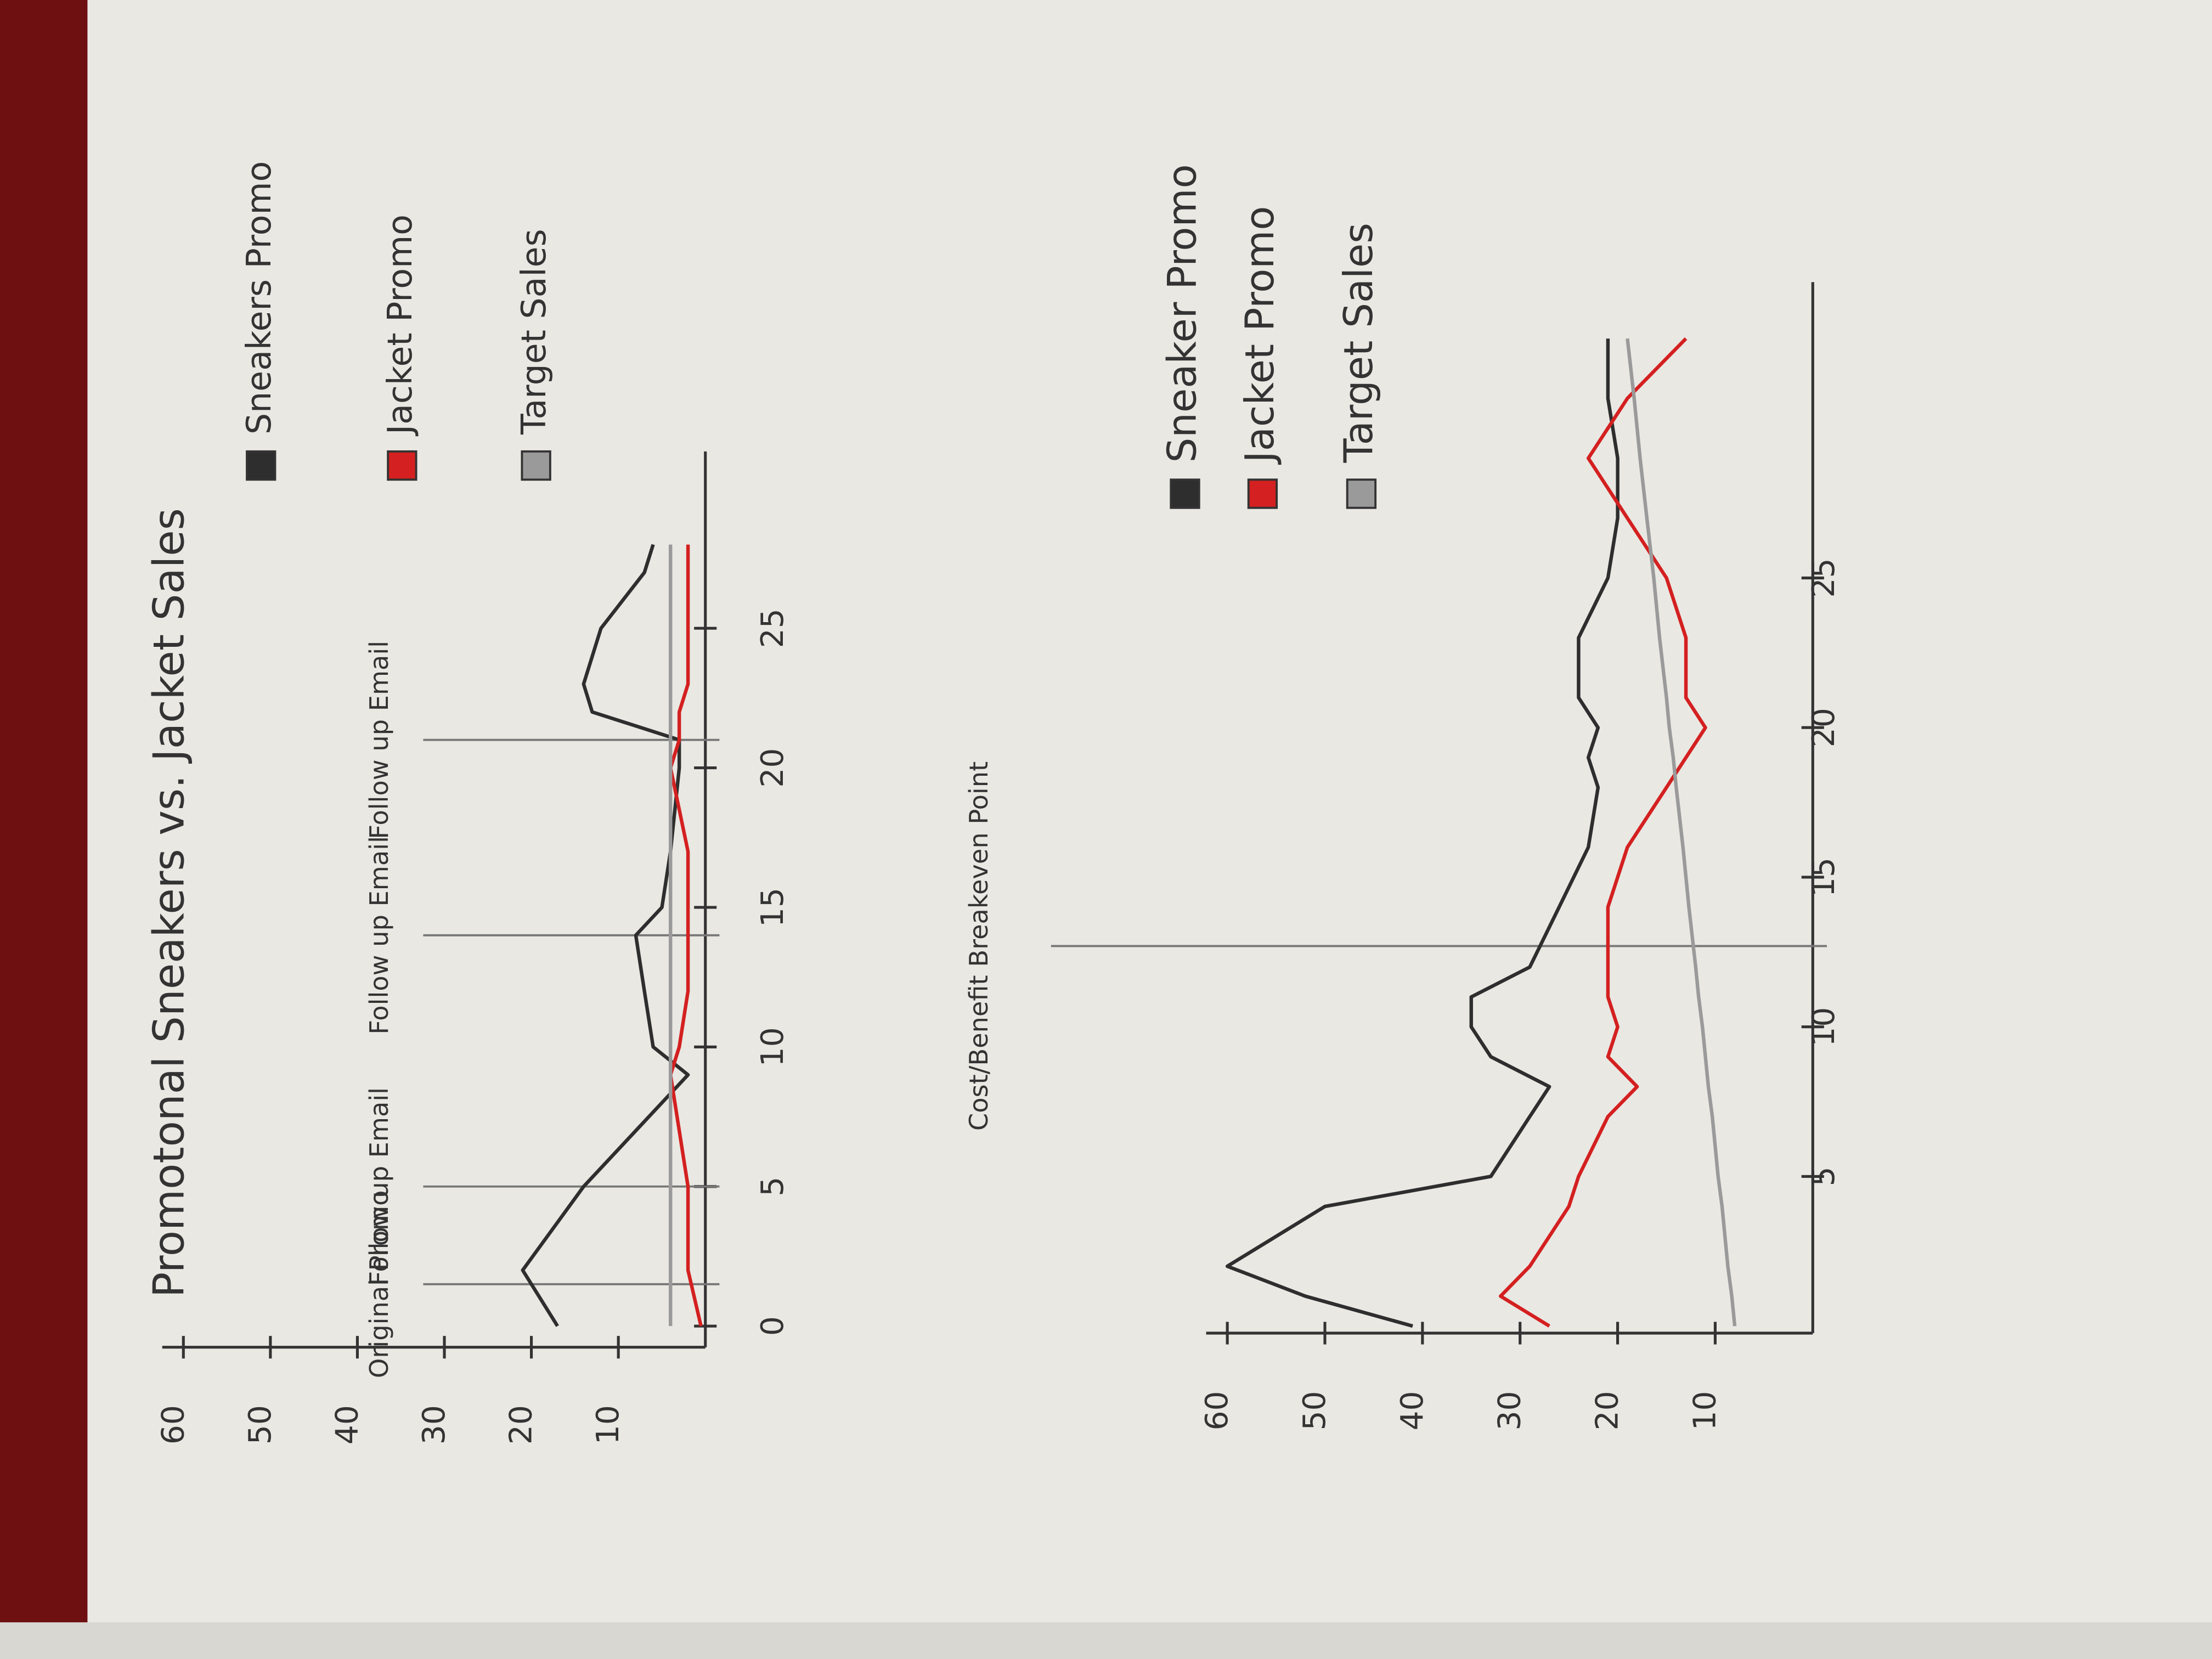 Image resolution: width=2212 pixels, height=1659 pixels. Describe the element at coordinates (1106, 1641) in the screenshot. I see `paper-shadow` at that location.